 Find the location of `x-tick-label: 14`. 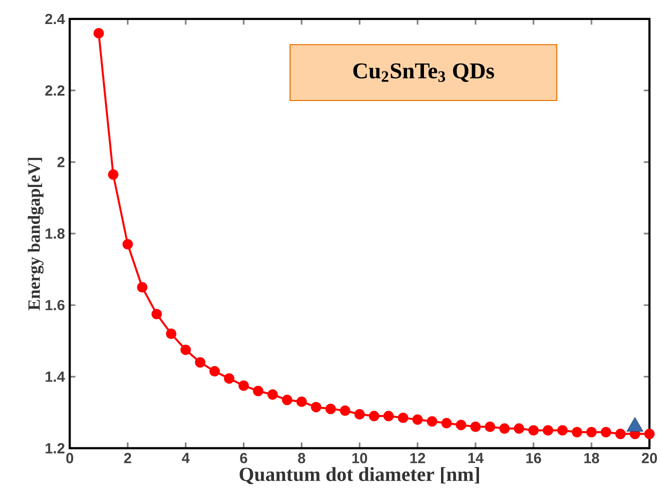

x-tick-label: 14 is located at coordinates (476, 457).